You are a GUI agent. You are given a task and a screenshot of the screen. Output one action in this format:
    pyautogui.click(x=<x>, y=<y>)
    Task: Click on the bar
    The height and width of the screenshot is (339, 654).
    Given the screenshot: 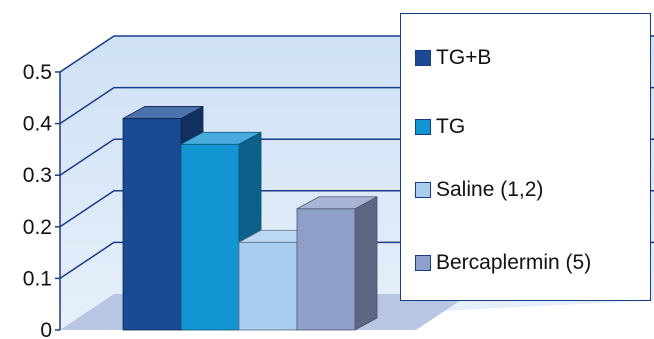 What is the action you would take?
    pyautogui.click(x=337, y=263)
    